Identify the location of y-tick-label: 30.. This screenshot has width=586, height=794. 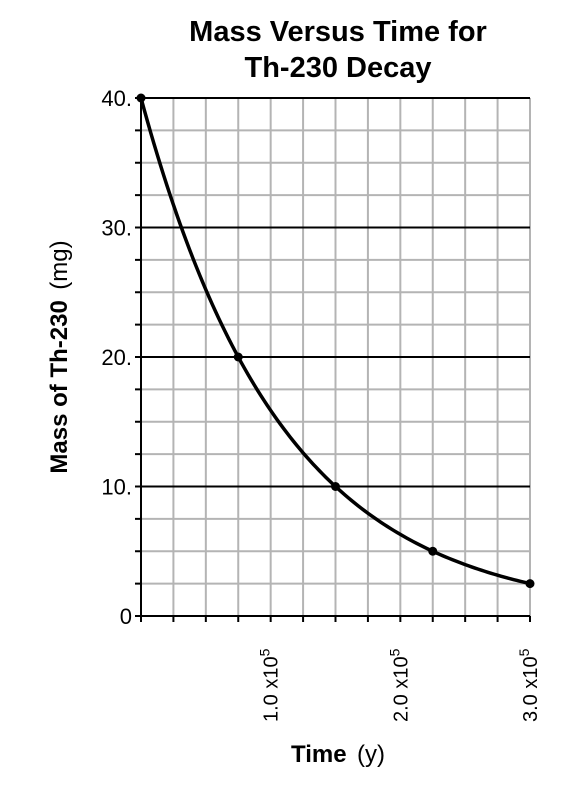
(116, 228).